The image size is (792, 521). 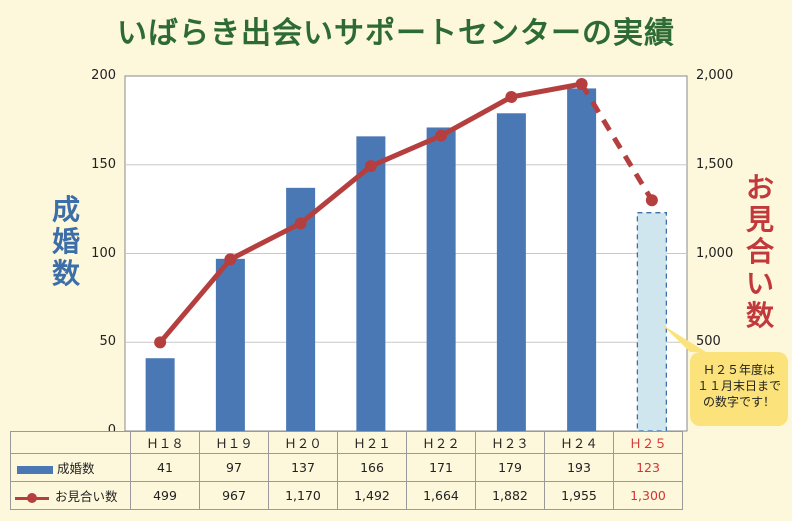 I want to click on y-left-tick-label: 50, so click(x=107, y=342).